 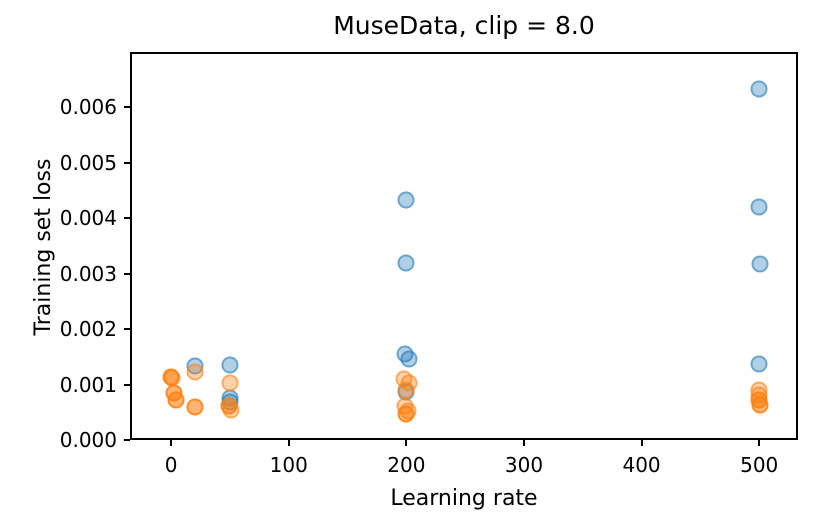 What do you see at coordinates (641, 465) in the screenshot?
I see `x-tick-label: 400` at bounding box center [641, 465].